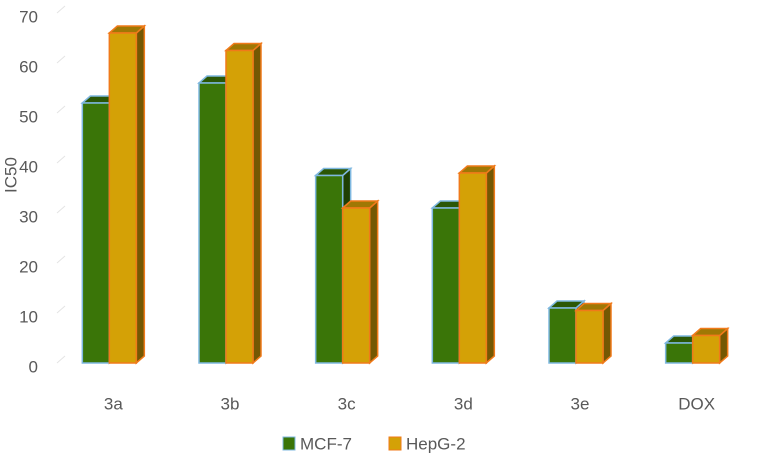 This screenshot has width=776, height=458. I want to click on y-tick-label: 70, so click(28, 16).